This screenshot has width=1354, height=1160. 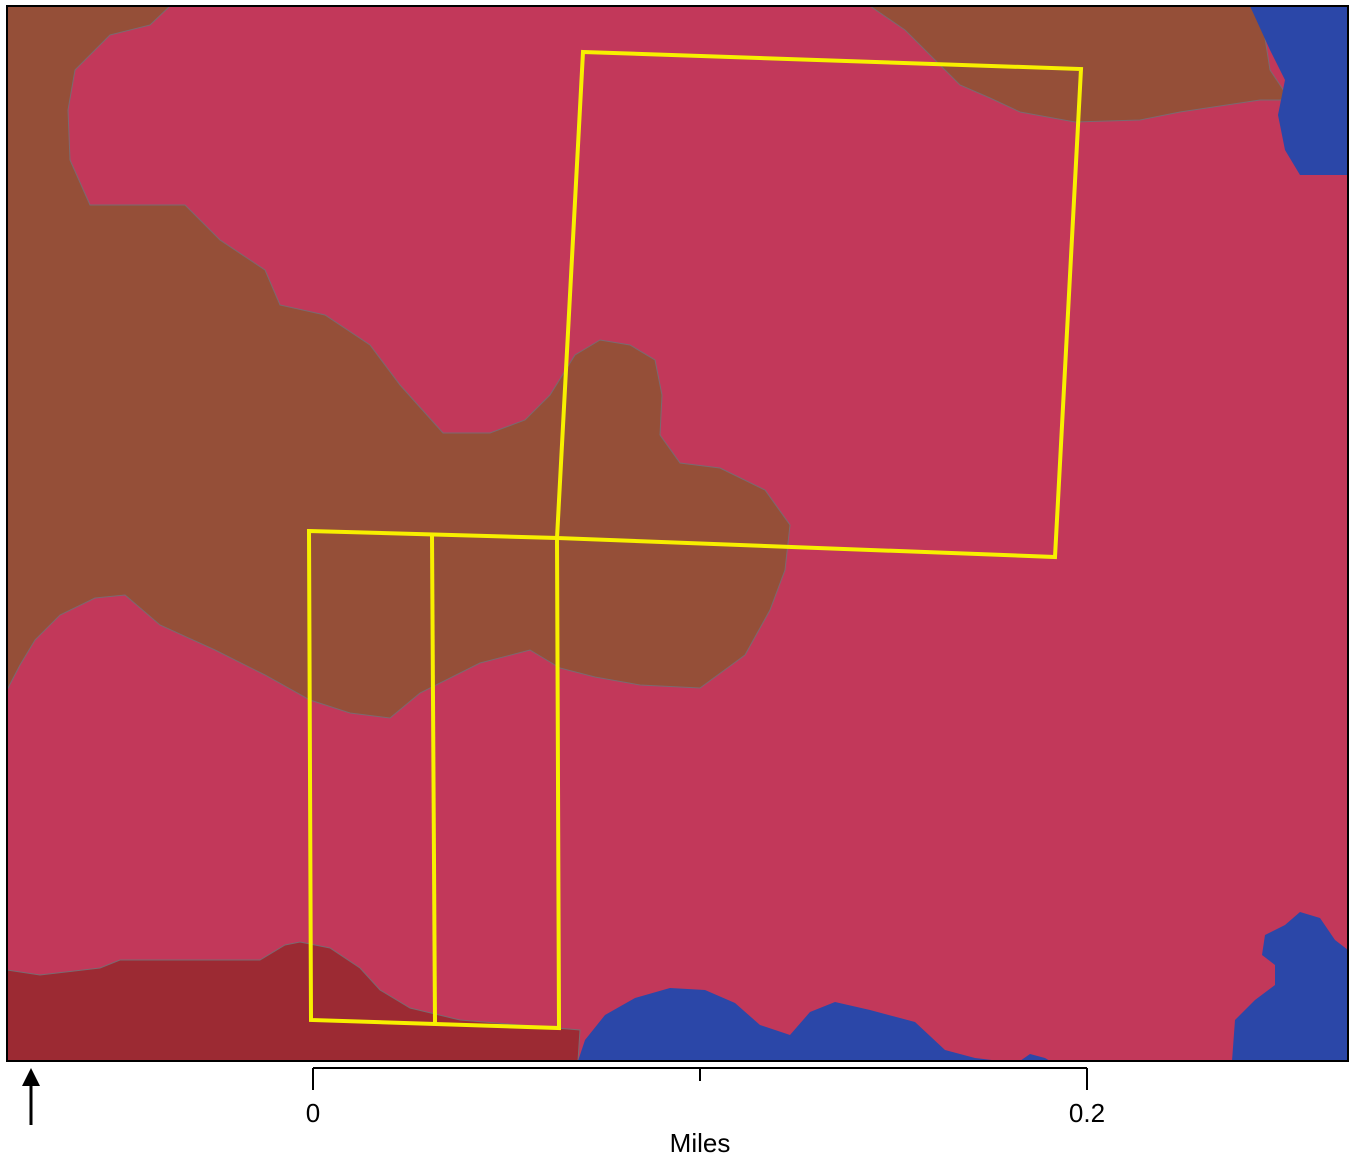 I want to click on north-arrow-icon, so click(x=31, y=1096).